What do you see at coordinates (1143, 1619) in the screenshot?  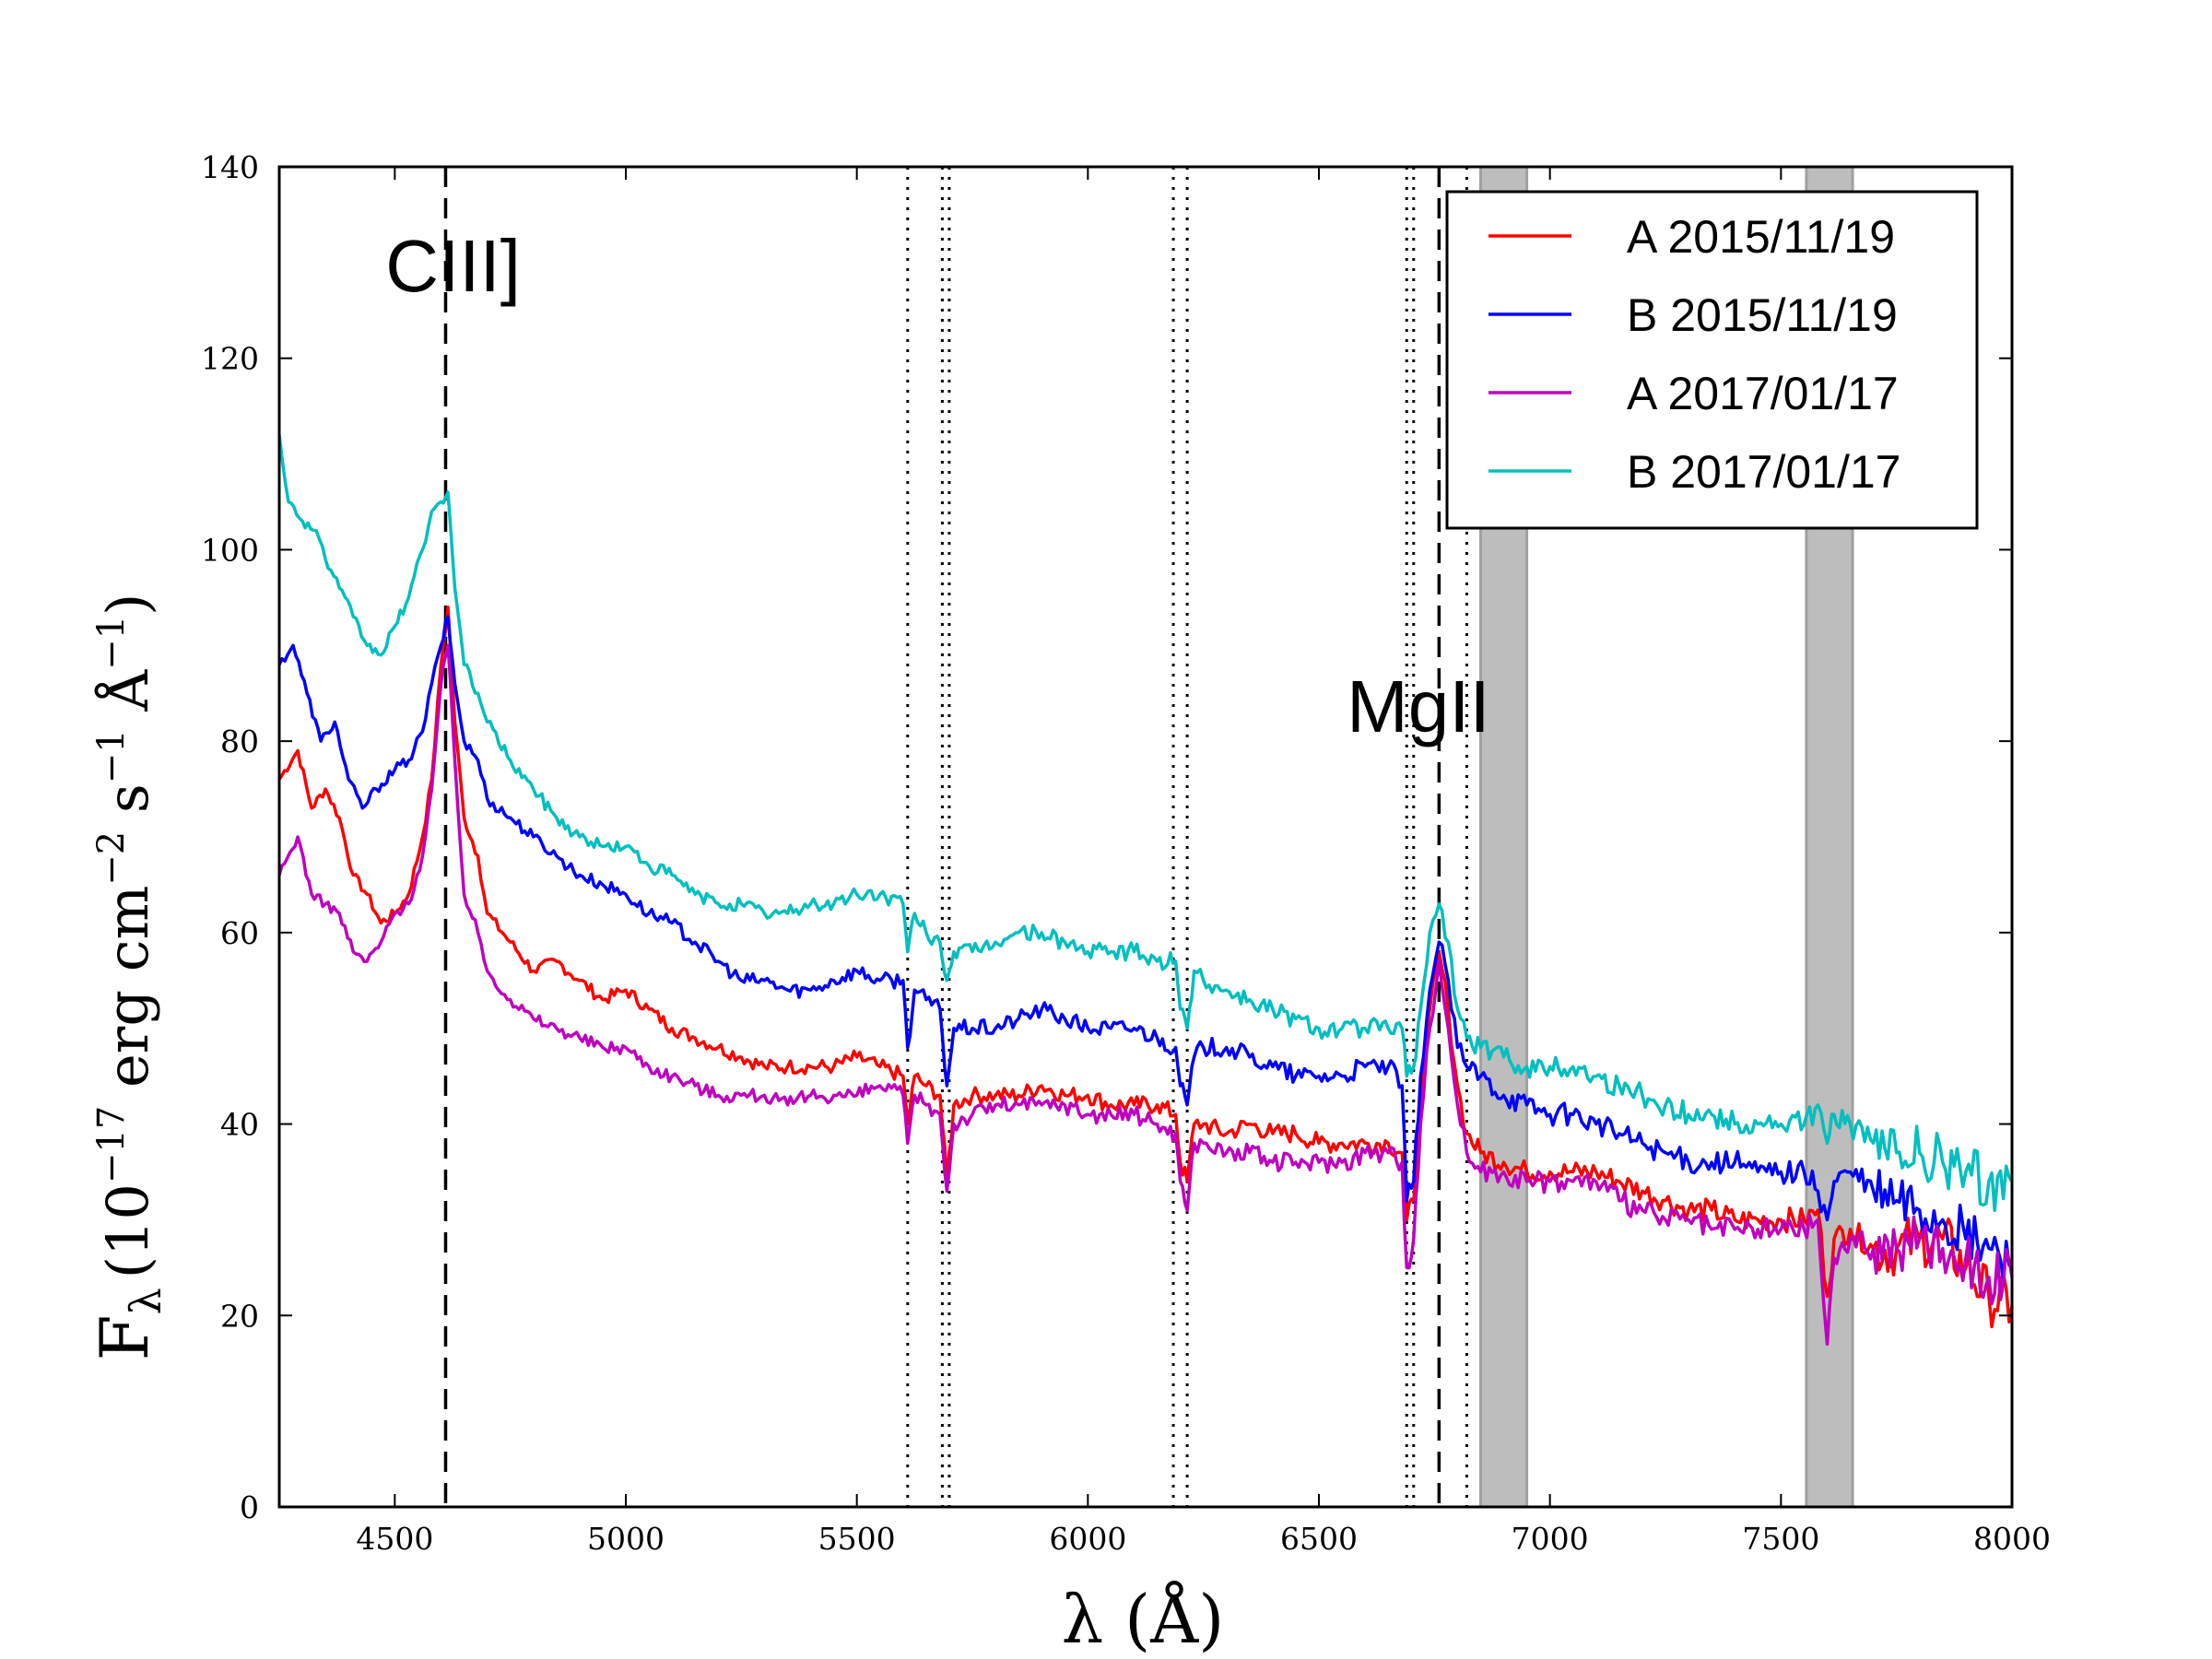 I see `x-axis-title: λ (Å)` at bounding box center [1143, 1619].